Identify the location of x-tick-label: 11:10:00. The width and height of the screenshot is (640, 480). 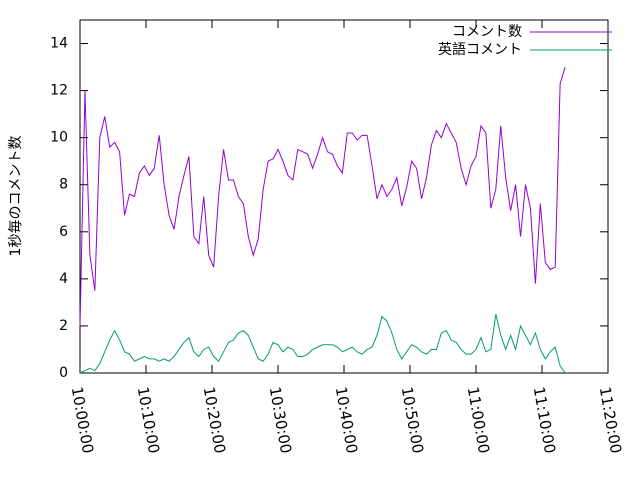
(544, 419).